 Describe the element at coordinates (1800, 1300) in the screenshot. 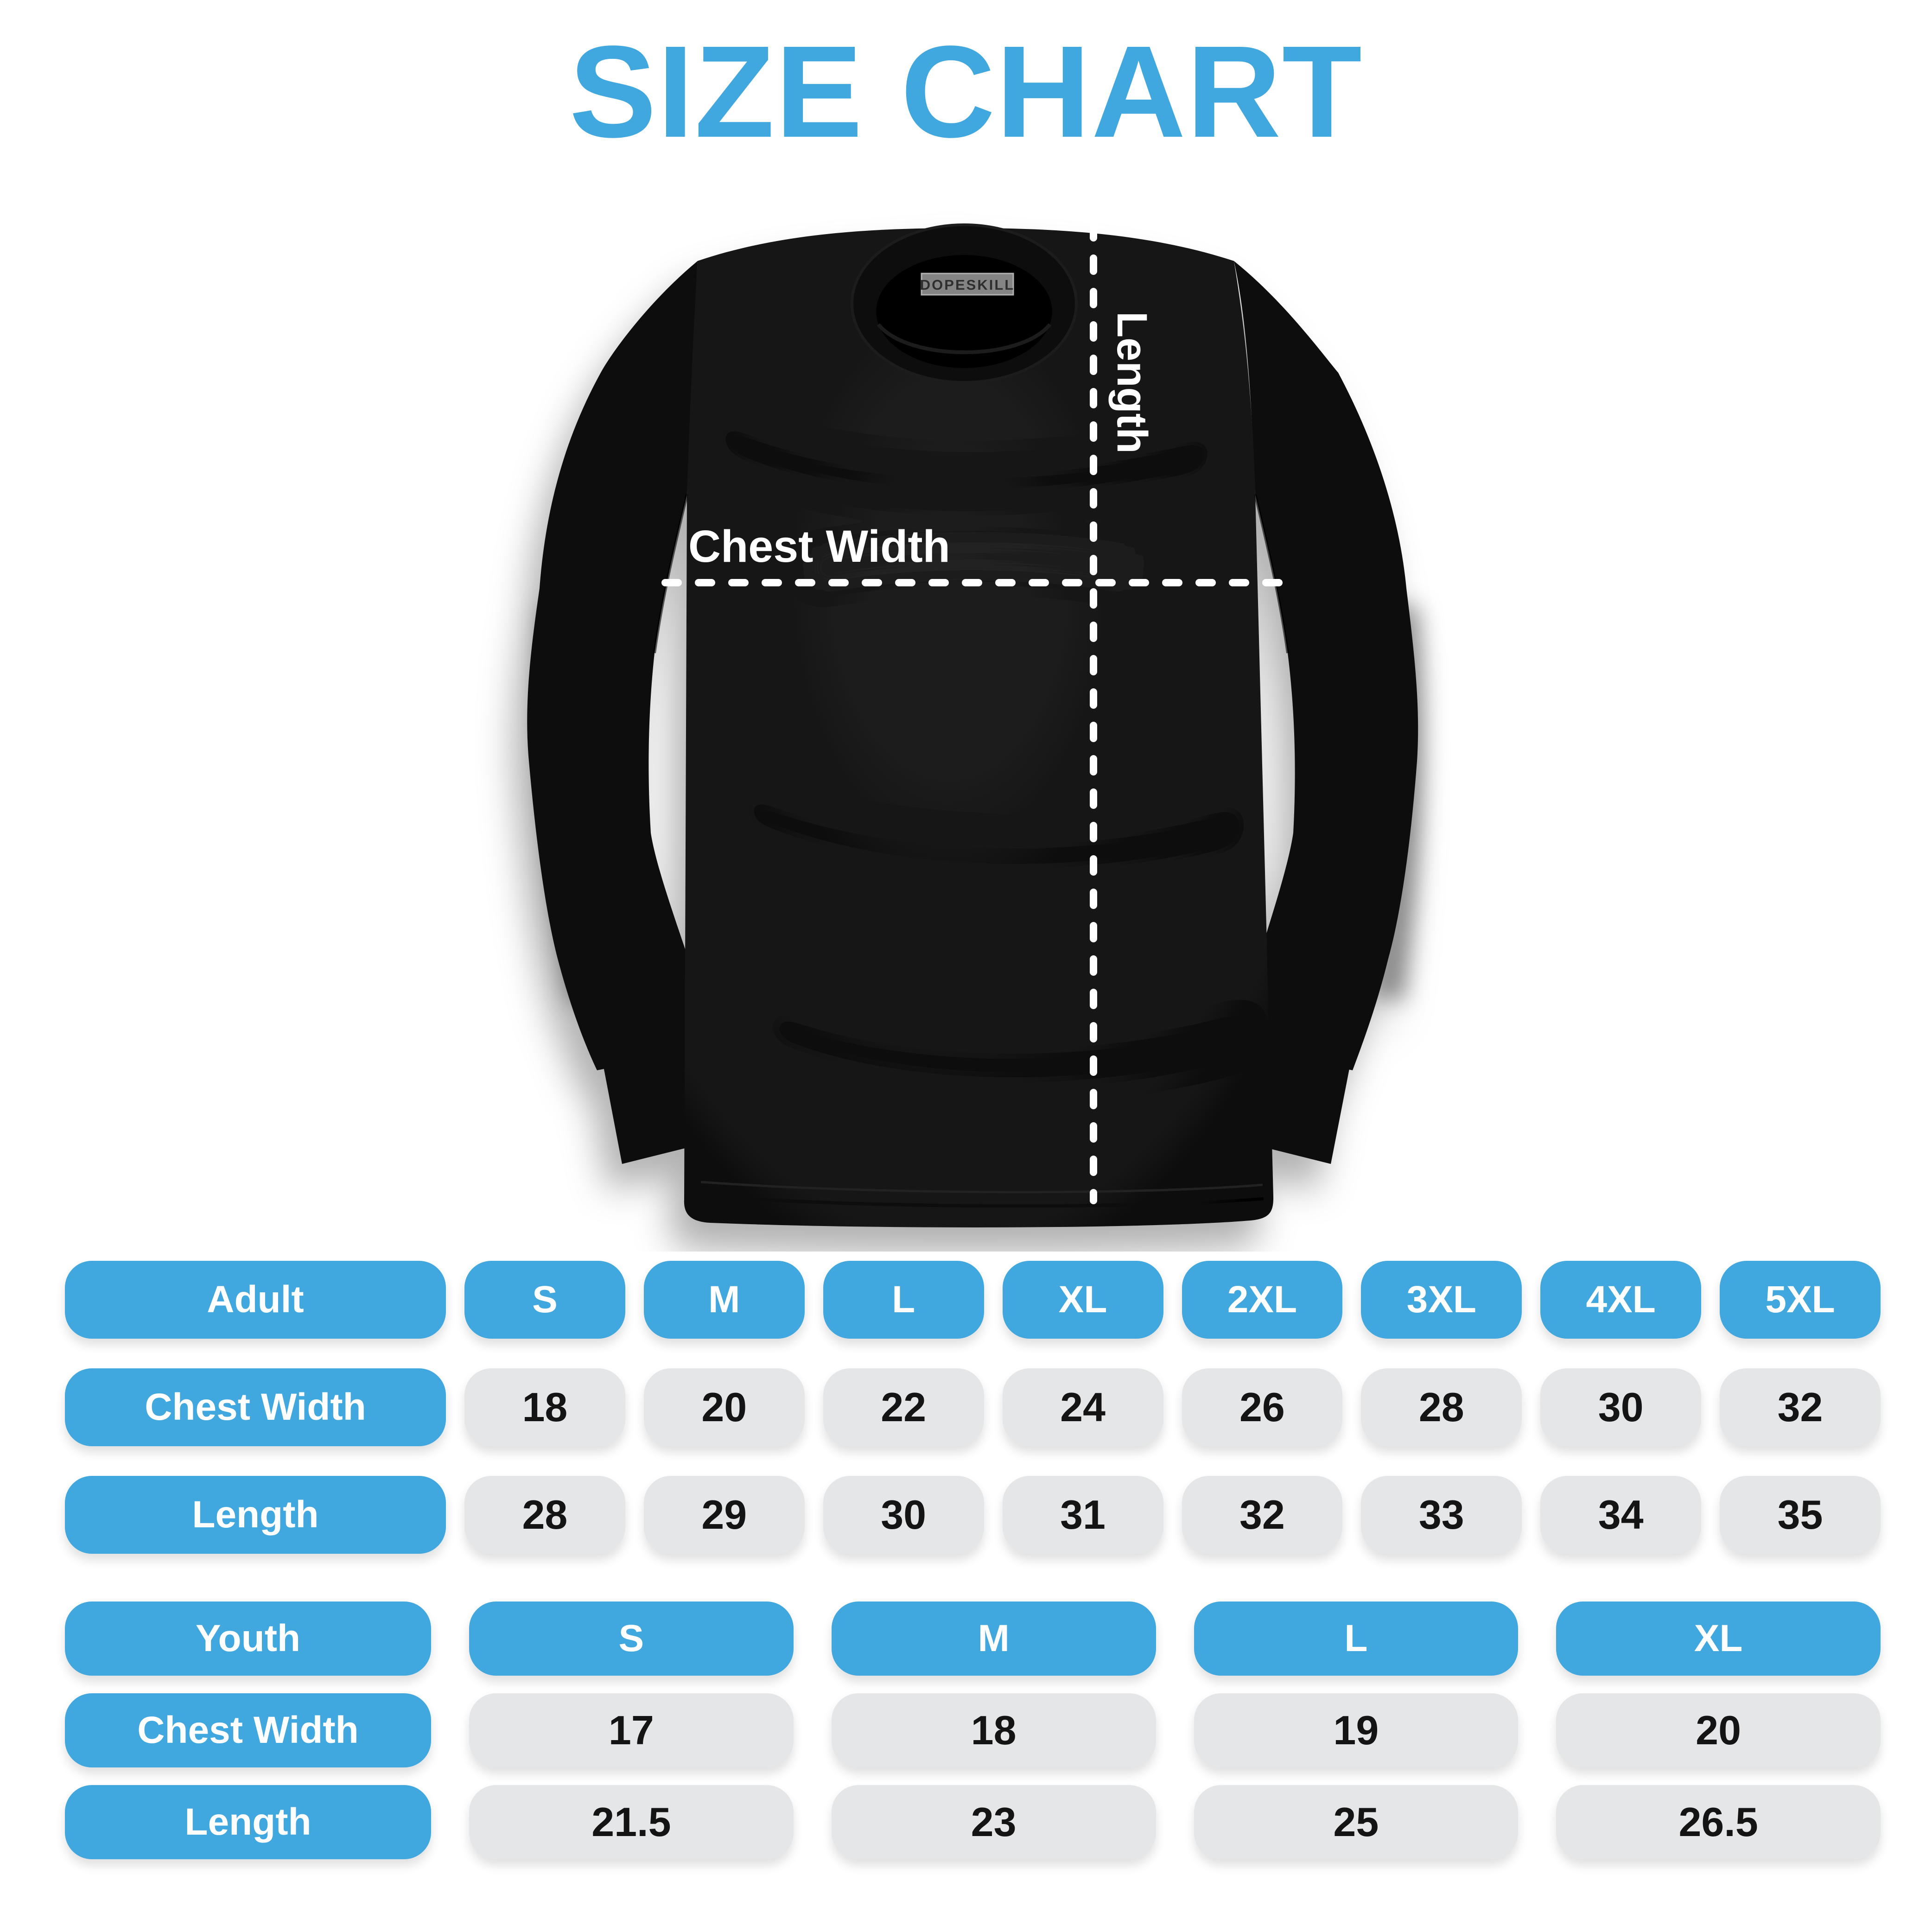

I see `adult-size-5xl: 5XL` at that location.